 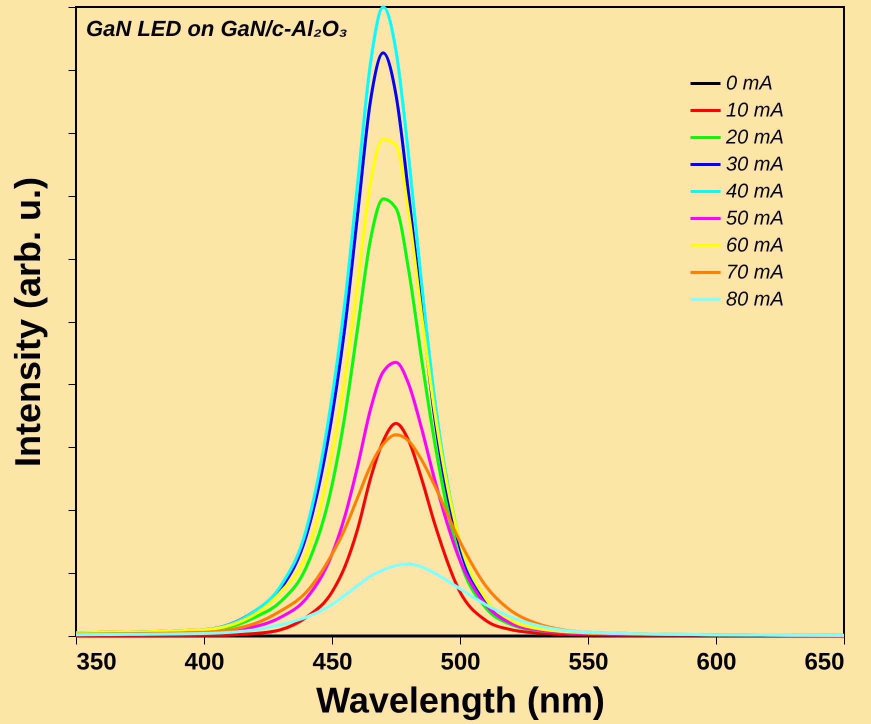 What do you see at coordinates (460, 700) in the screenshot?
I see `x-axis-title: Wavelength (nm)` at bounding box center [460, 700].